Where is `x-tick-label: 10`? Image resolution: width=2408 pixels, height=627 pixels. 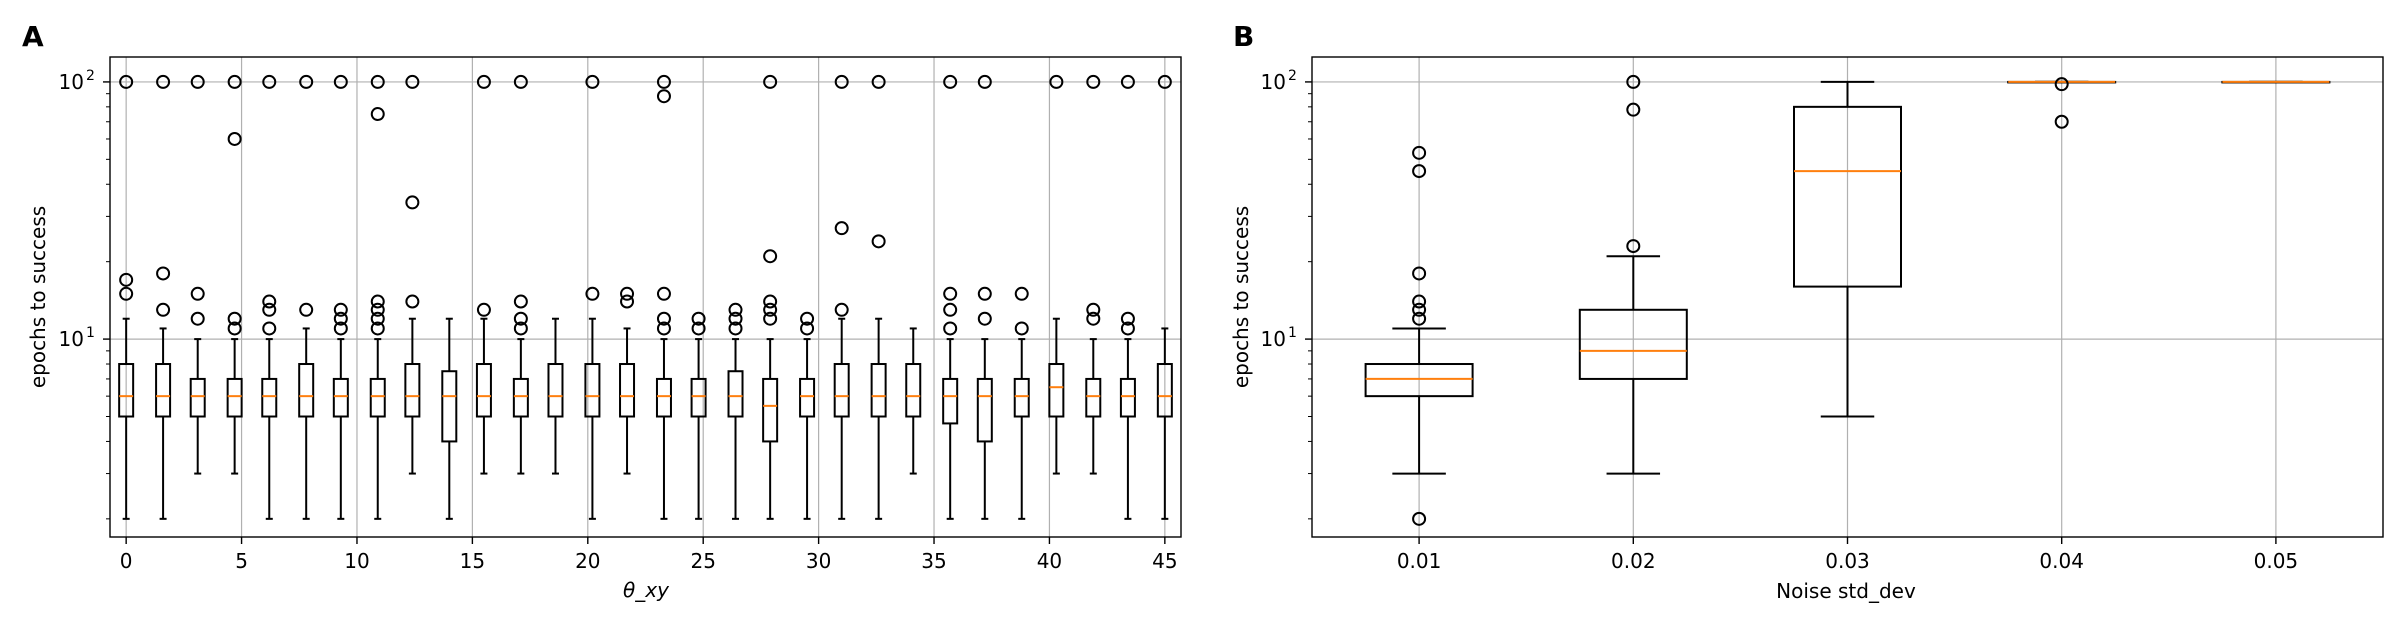
x-tick-label: 10 is located at coordinates (356, 561).